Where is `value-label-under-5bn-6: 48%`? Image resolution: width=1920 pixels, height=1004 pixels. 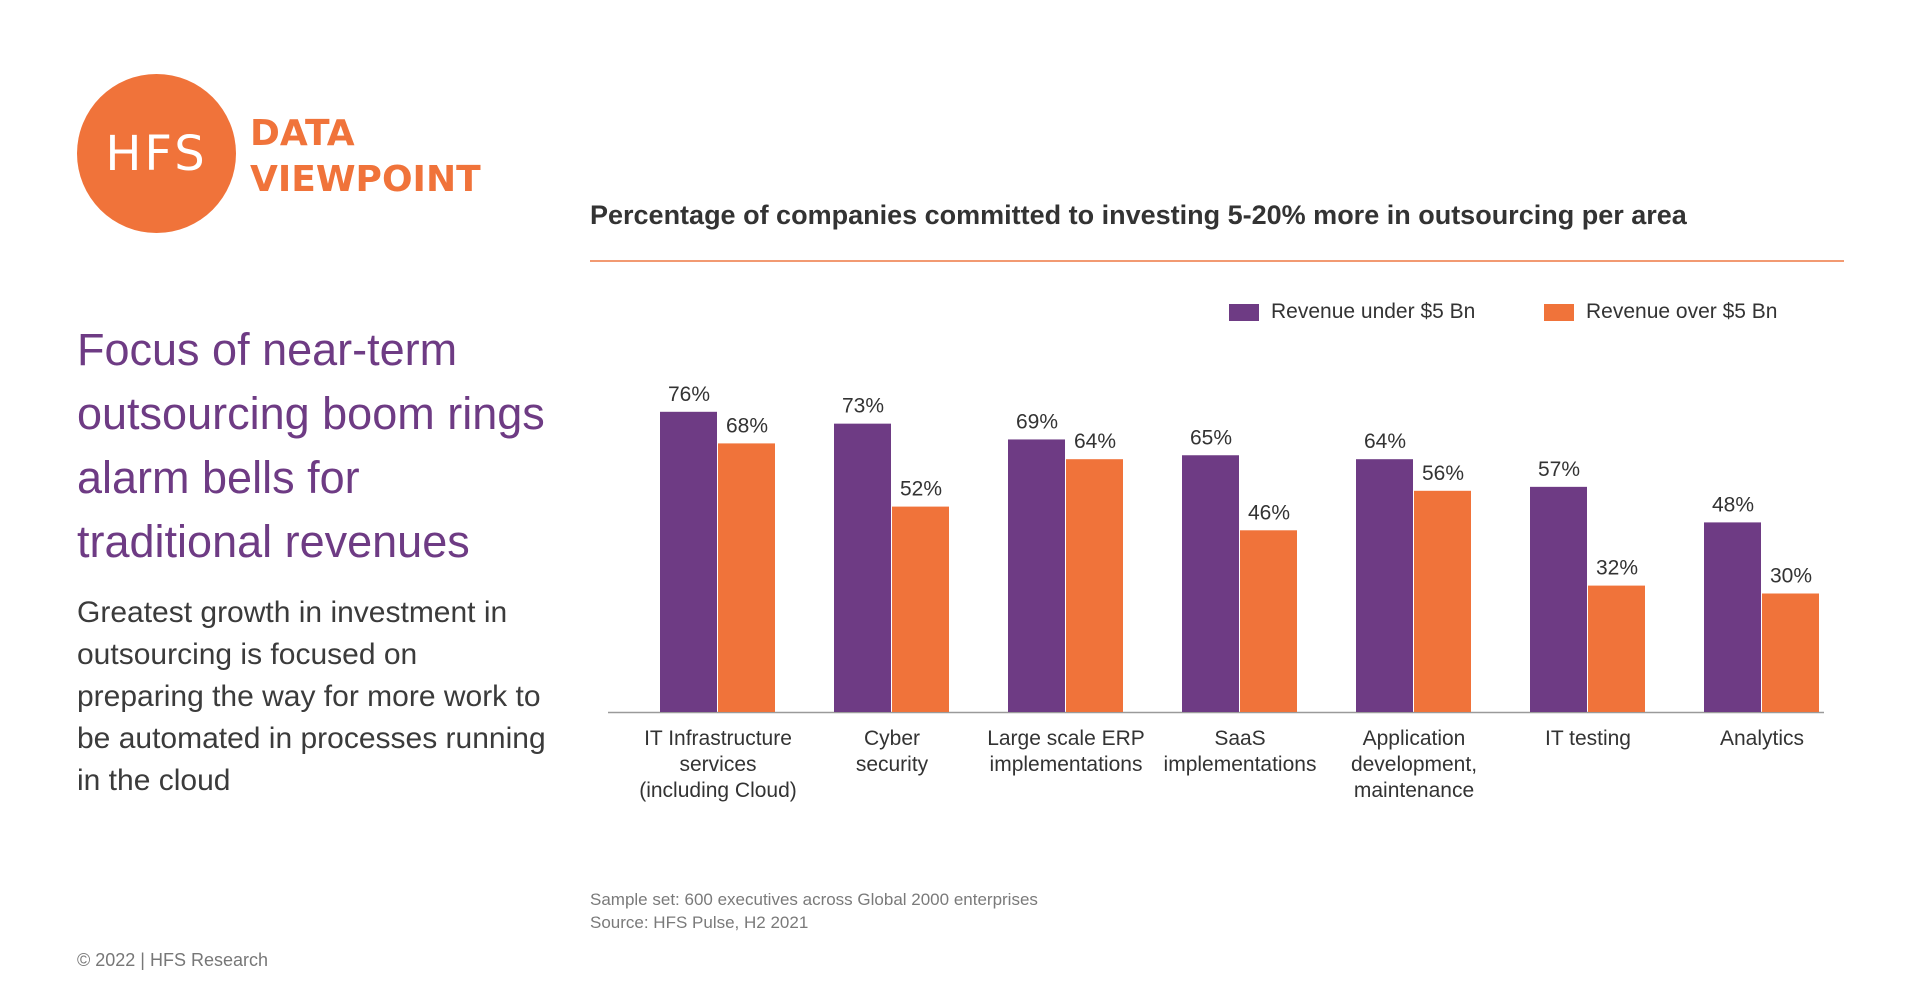 value-label-under-5bn-6: 48% is located at coordinates (1733, 504).